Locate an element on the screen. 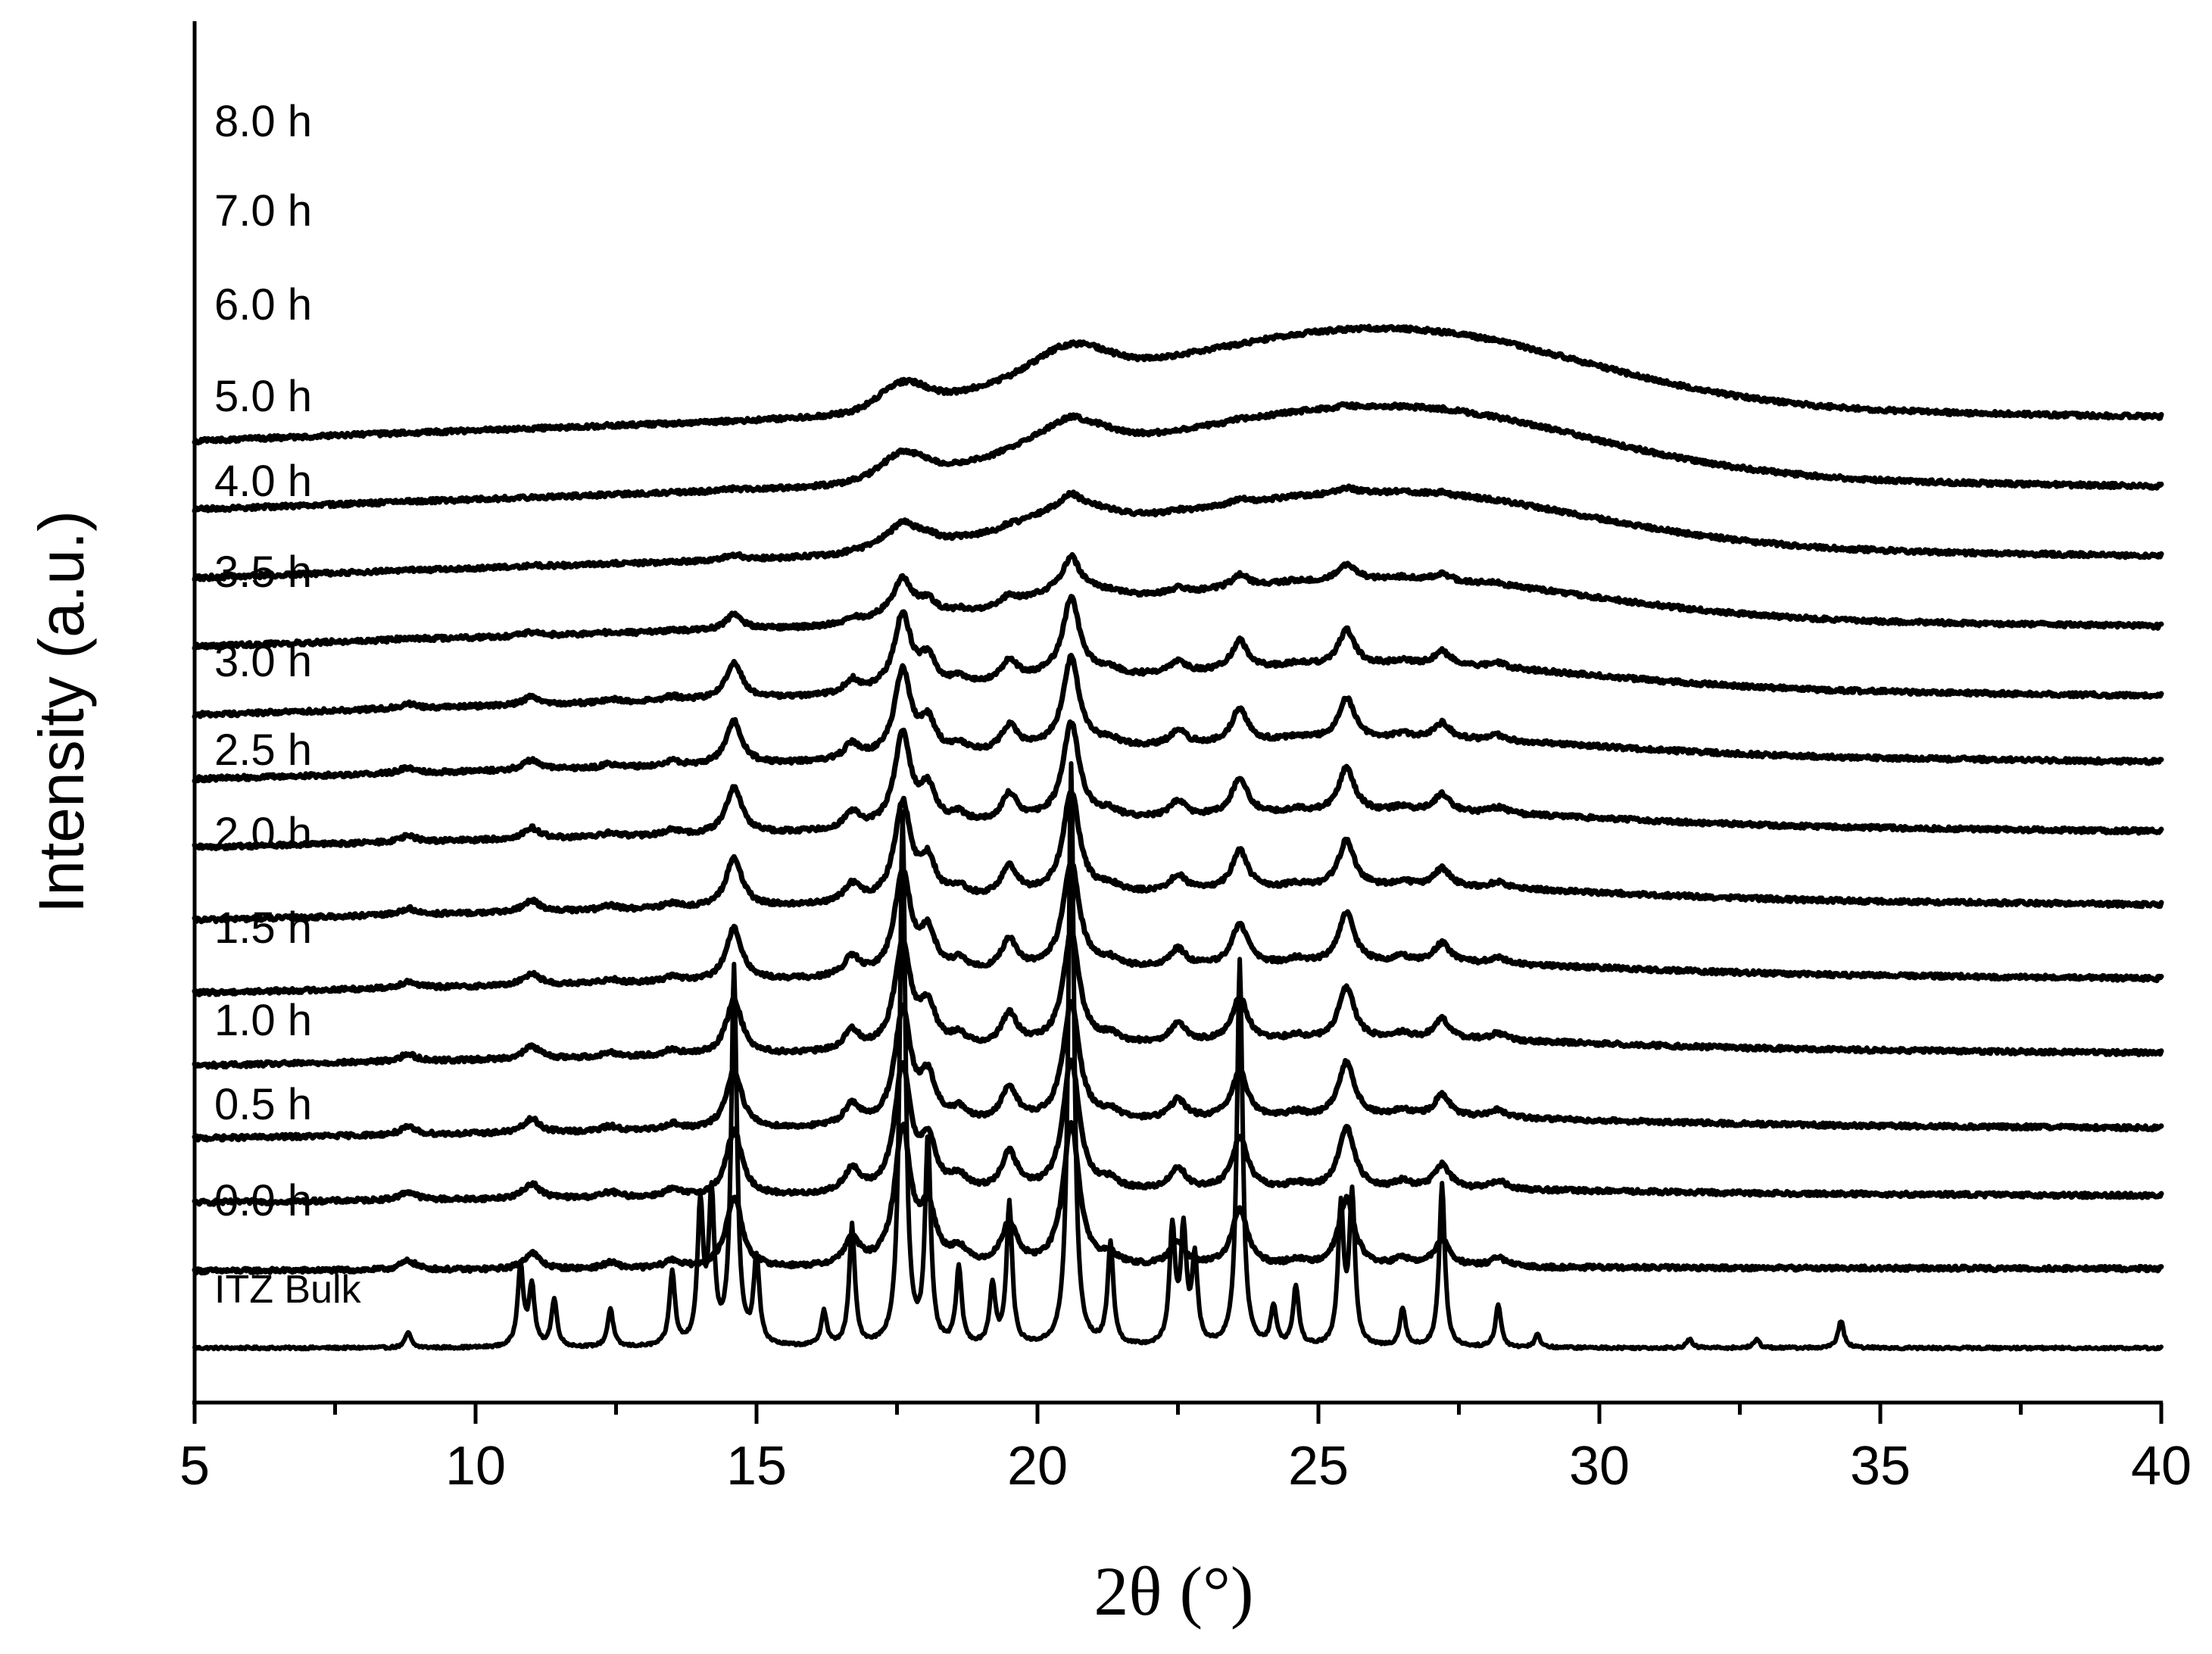  series-label: 3.5 h is located at coordinates (263, 572).